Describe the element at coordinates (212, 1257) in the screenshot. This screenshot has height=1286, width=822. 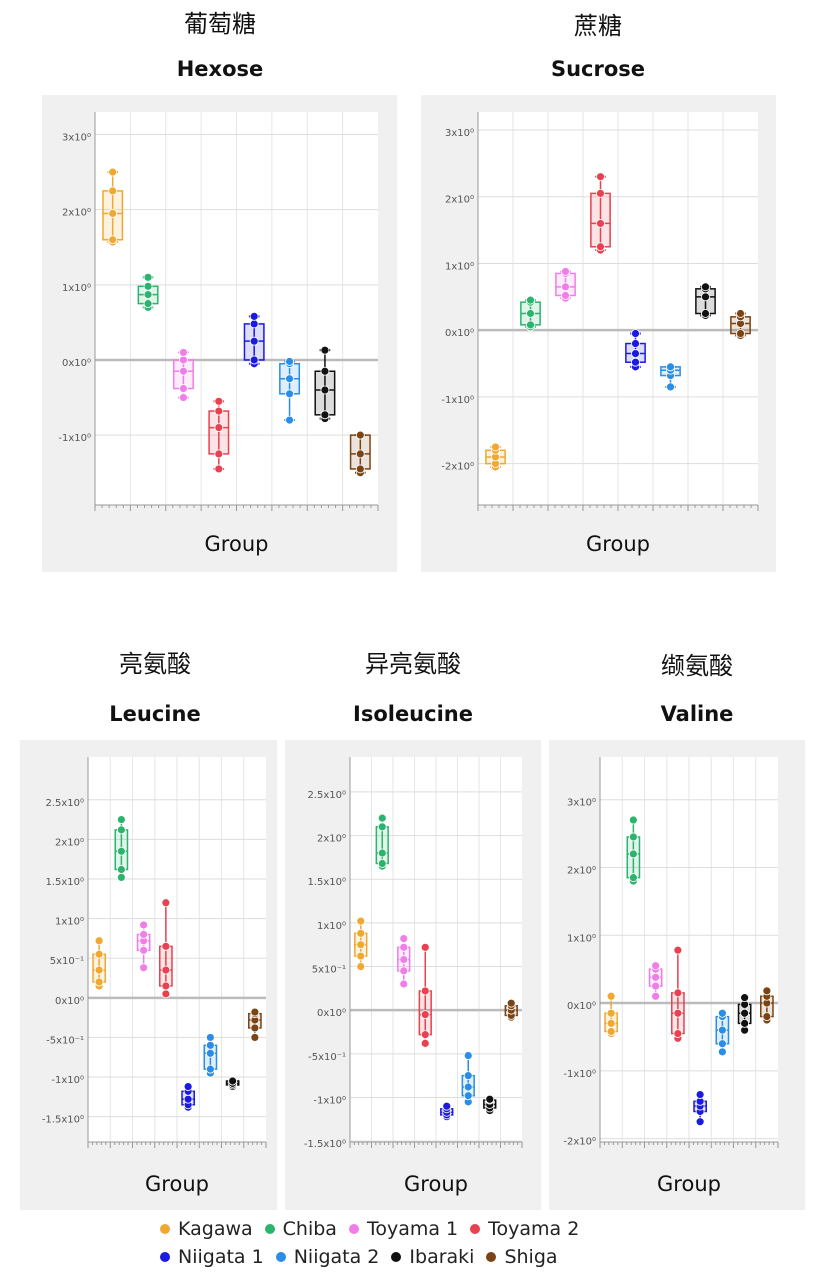
I see `legend-item: Niigata 1` at that location.